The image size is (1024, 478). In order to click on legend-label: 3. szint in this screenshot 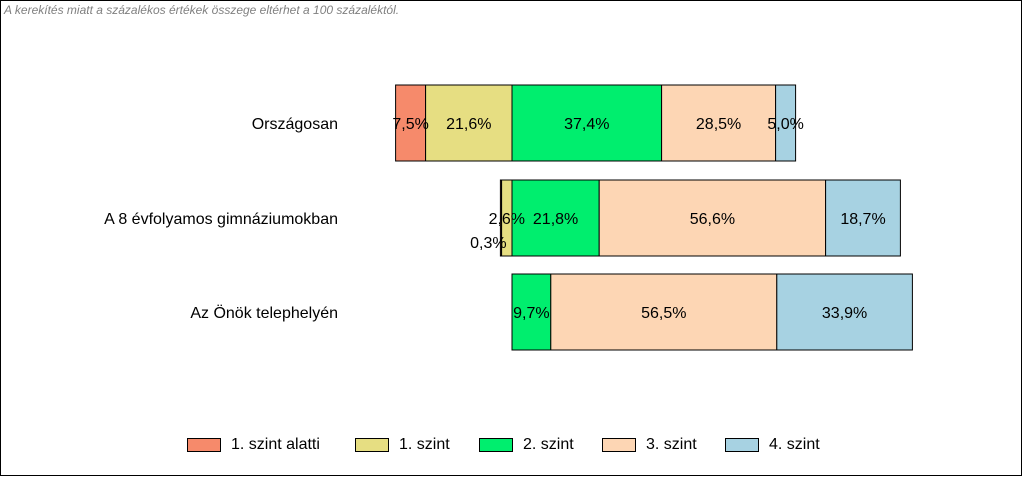, I will do `click(671, 444)`.